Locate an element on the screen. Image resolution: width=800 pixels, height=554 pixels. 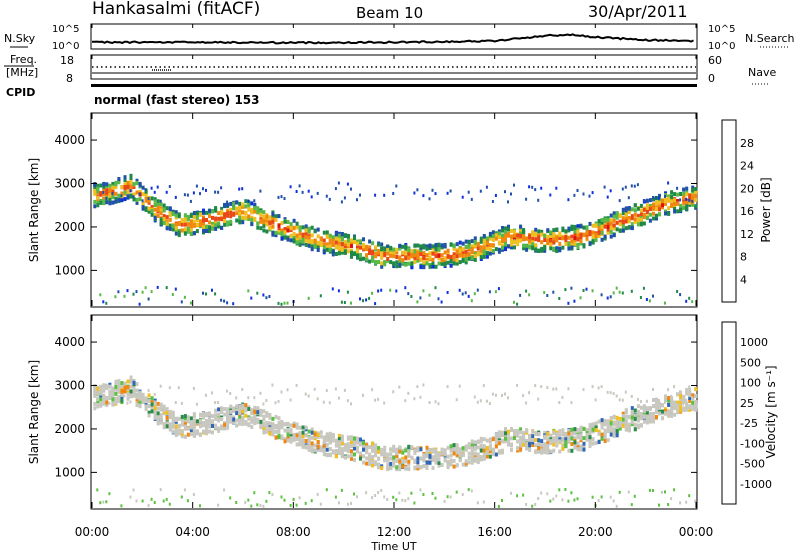
colorbar-tick-label: 1000 is located at coordinates (754, 342).